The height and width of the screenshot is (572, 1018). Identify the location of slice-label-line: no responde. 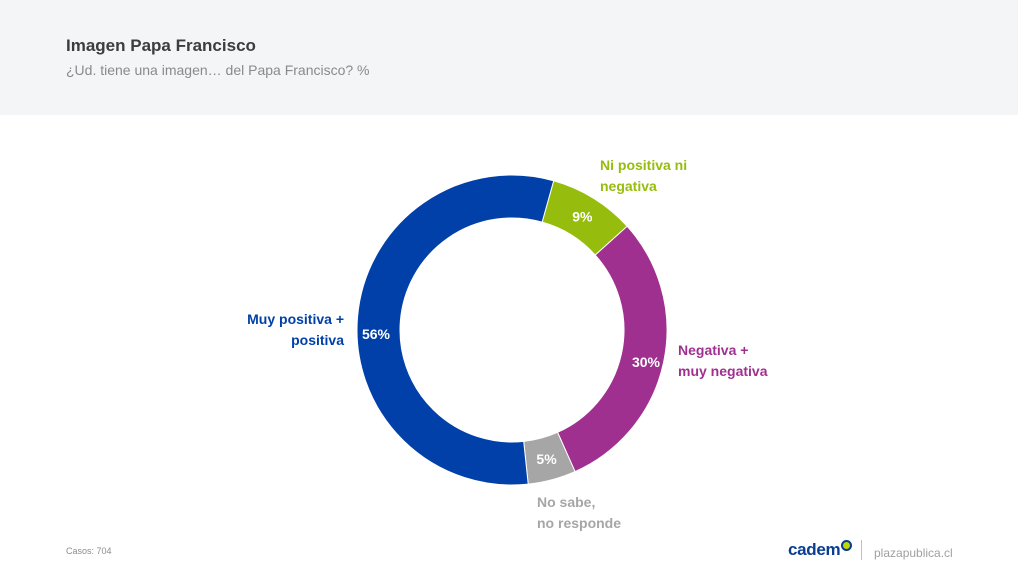
(579, 523).